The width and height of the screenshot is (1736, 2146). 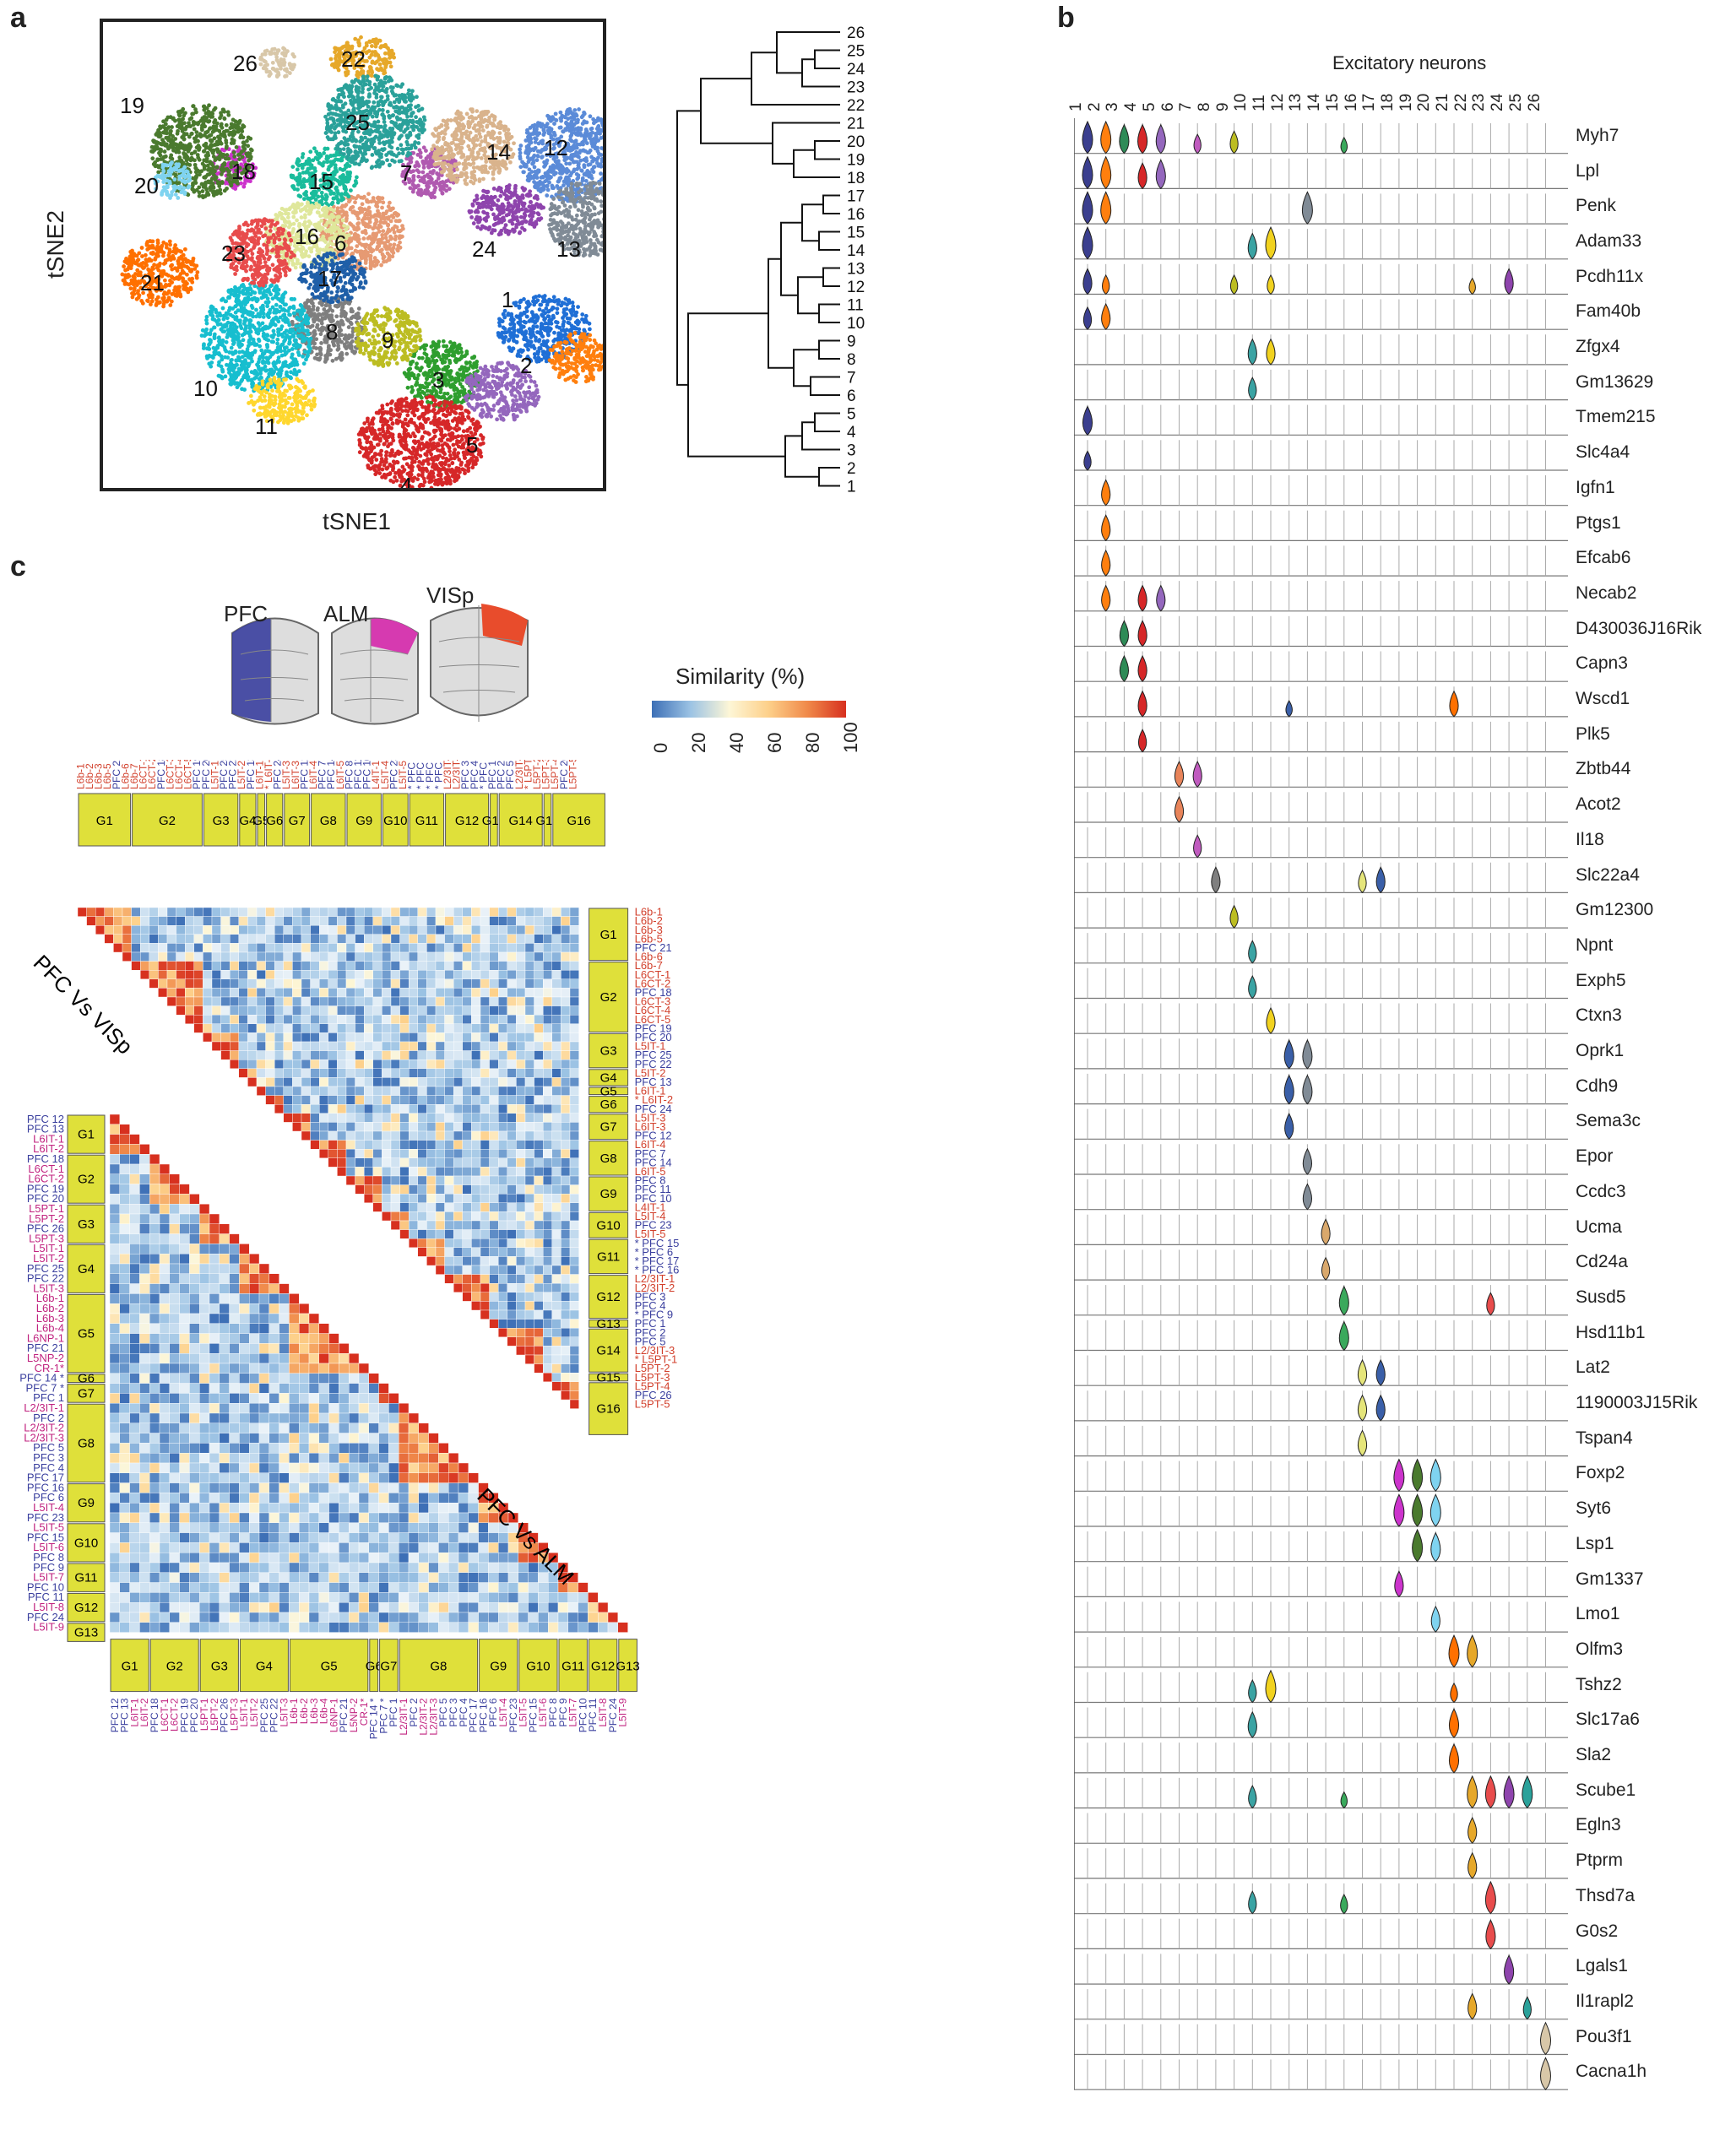 What do you see at coordinates (578, 821) in the screenshot?
I see `visp-group-label: G16` at bounding box center [578, 821].